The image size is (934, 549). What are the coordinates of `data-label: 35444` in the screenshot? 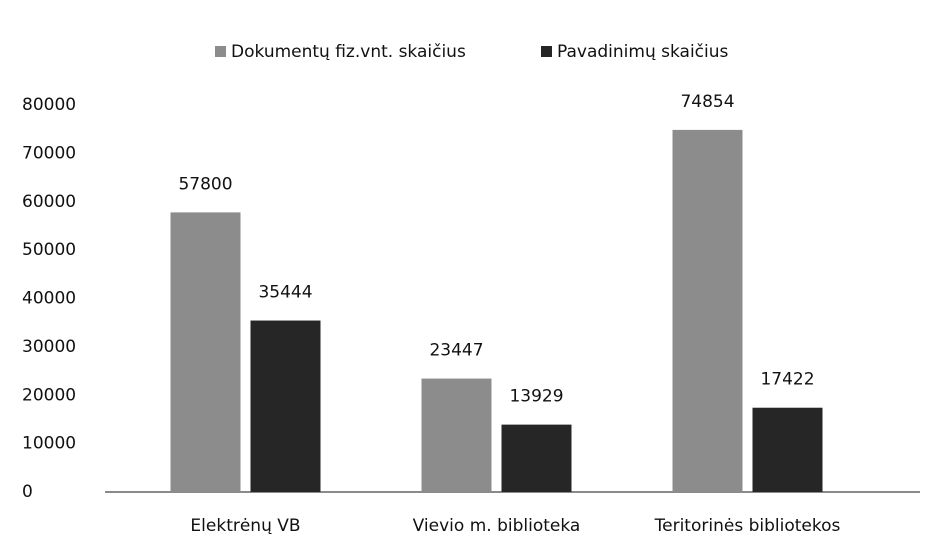 It's located at (285, 293).